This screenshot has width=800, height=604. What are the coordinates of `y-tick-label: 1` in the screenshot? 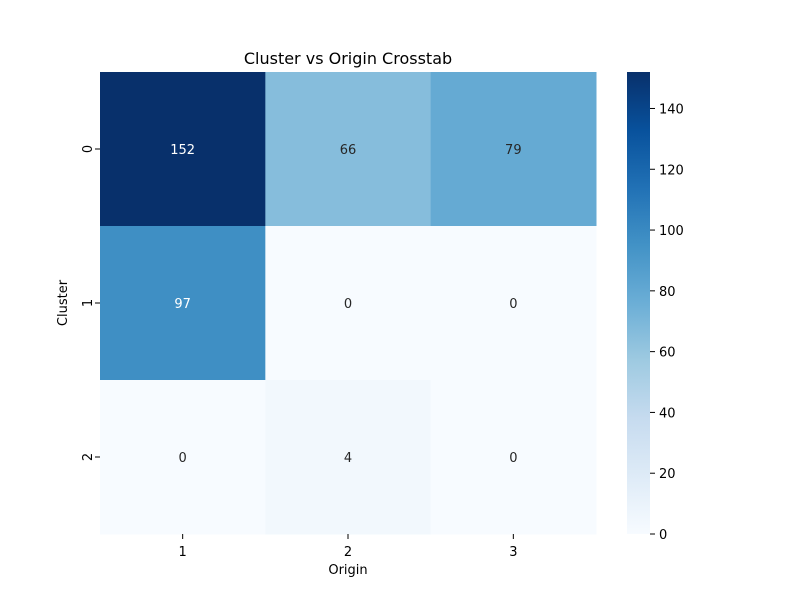 It's located at (88, 303).